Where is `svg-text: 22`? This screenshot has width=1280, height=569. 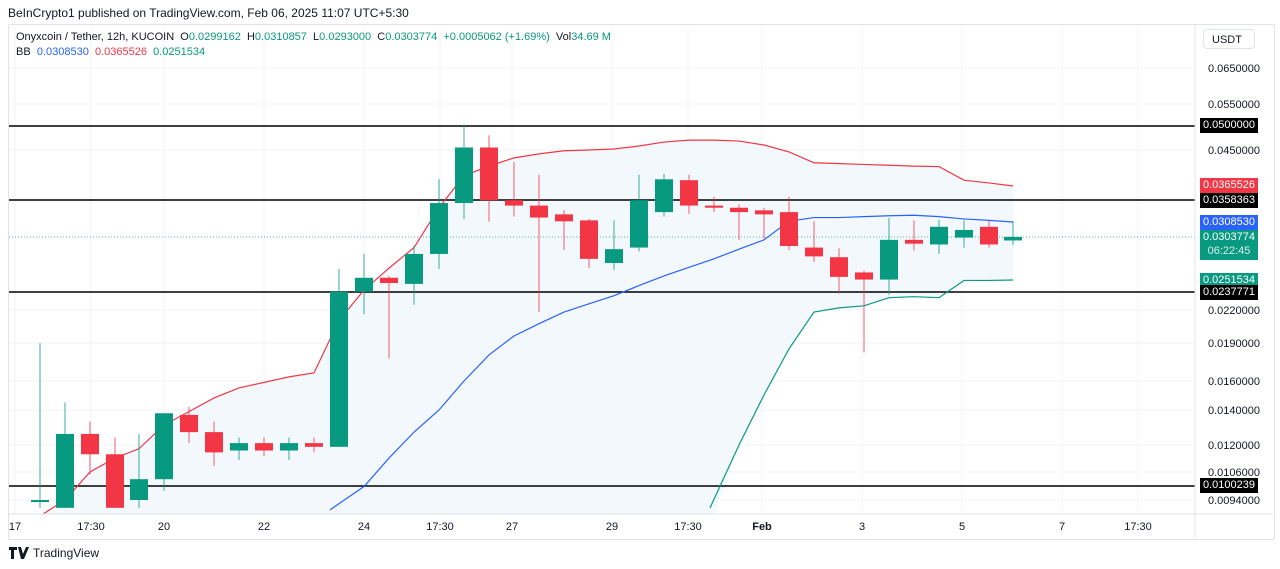
svg-text: 22 is located at coordinates (264, 527).